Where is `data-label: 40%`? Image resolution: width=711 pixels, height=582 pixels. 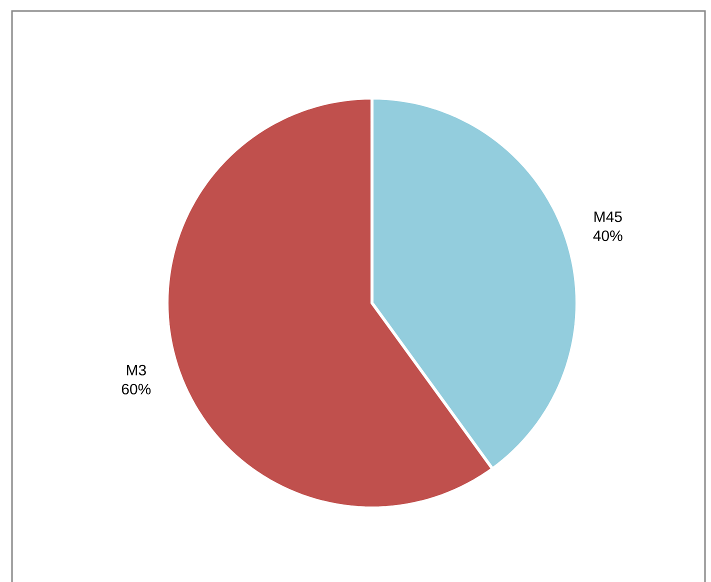
data-label: 40% is located at coordinates (607, 236).